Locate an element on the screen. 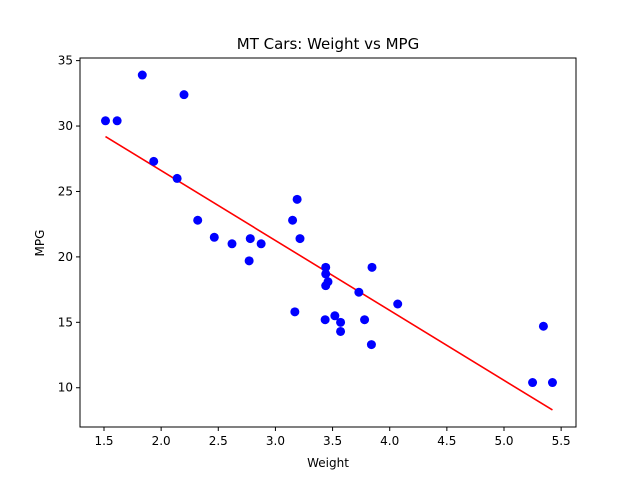 This screenshot has height=480, width=640. x-tick-label: 3.0 is located at coordinates (275, 441).